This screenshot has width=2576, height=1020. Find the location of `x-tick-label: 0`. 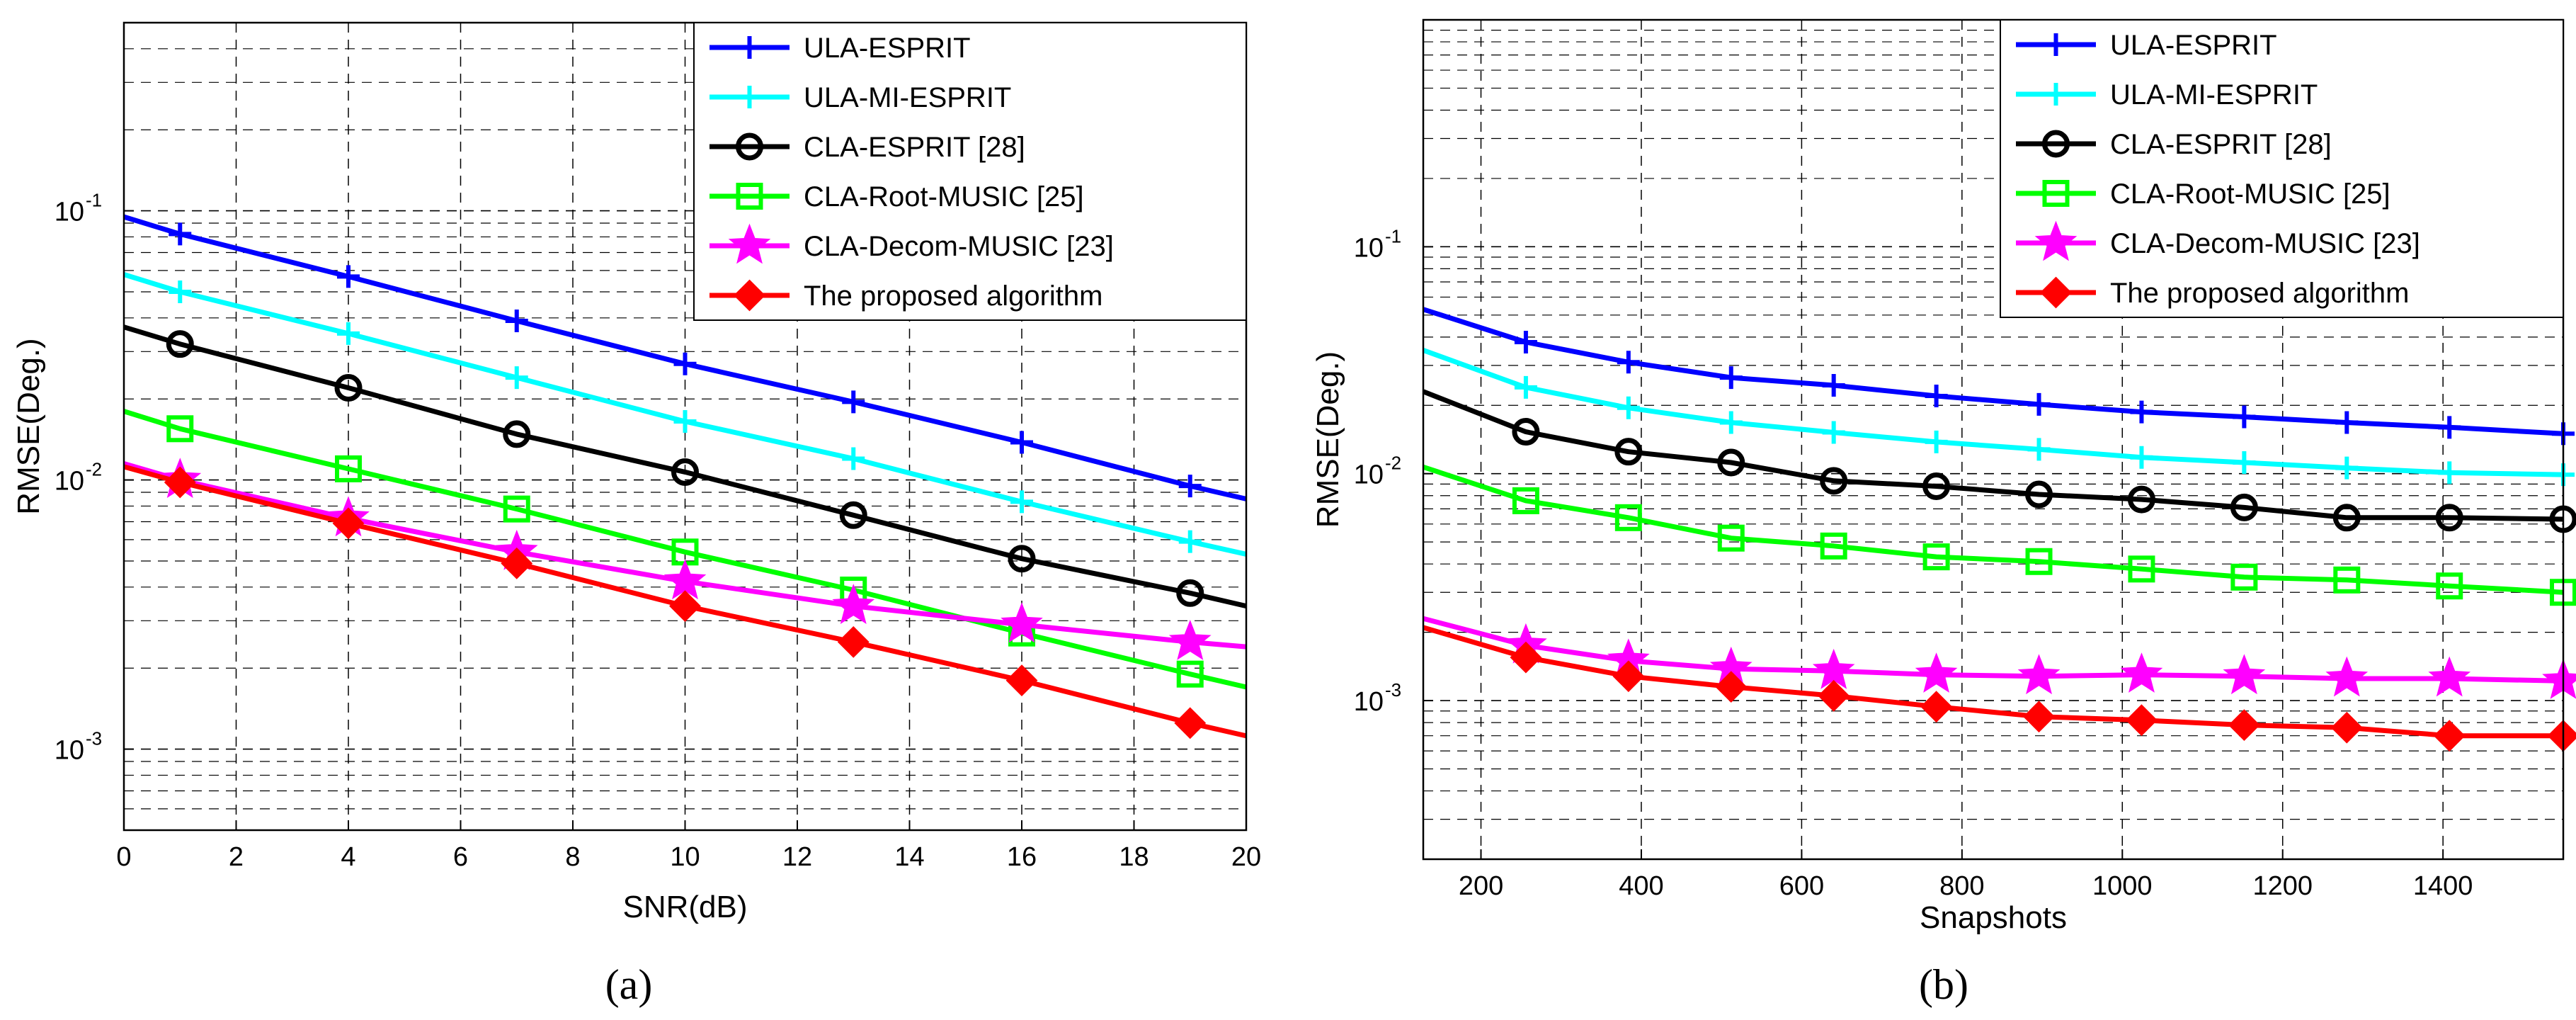

x-tick-label: 0 is located at coordinates (123, 857).